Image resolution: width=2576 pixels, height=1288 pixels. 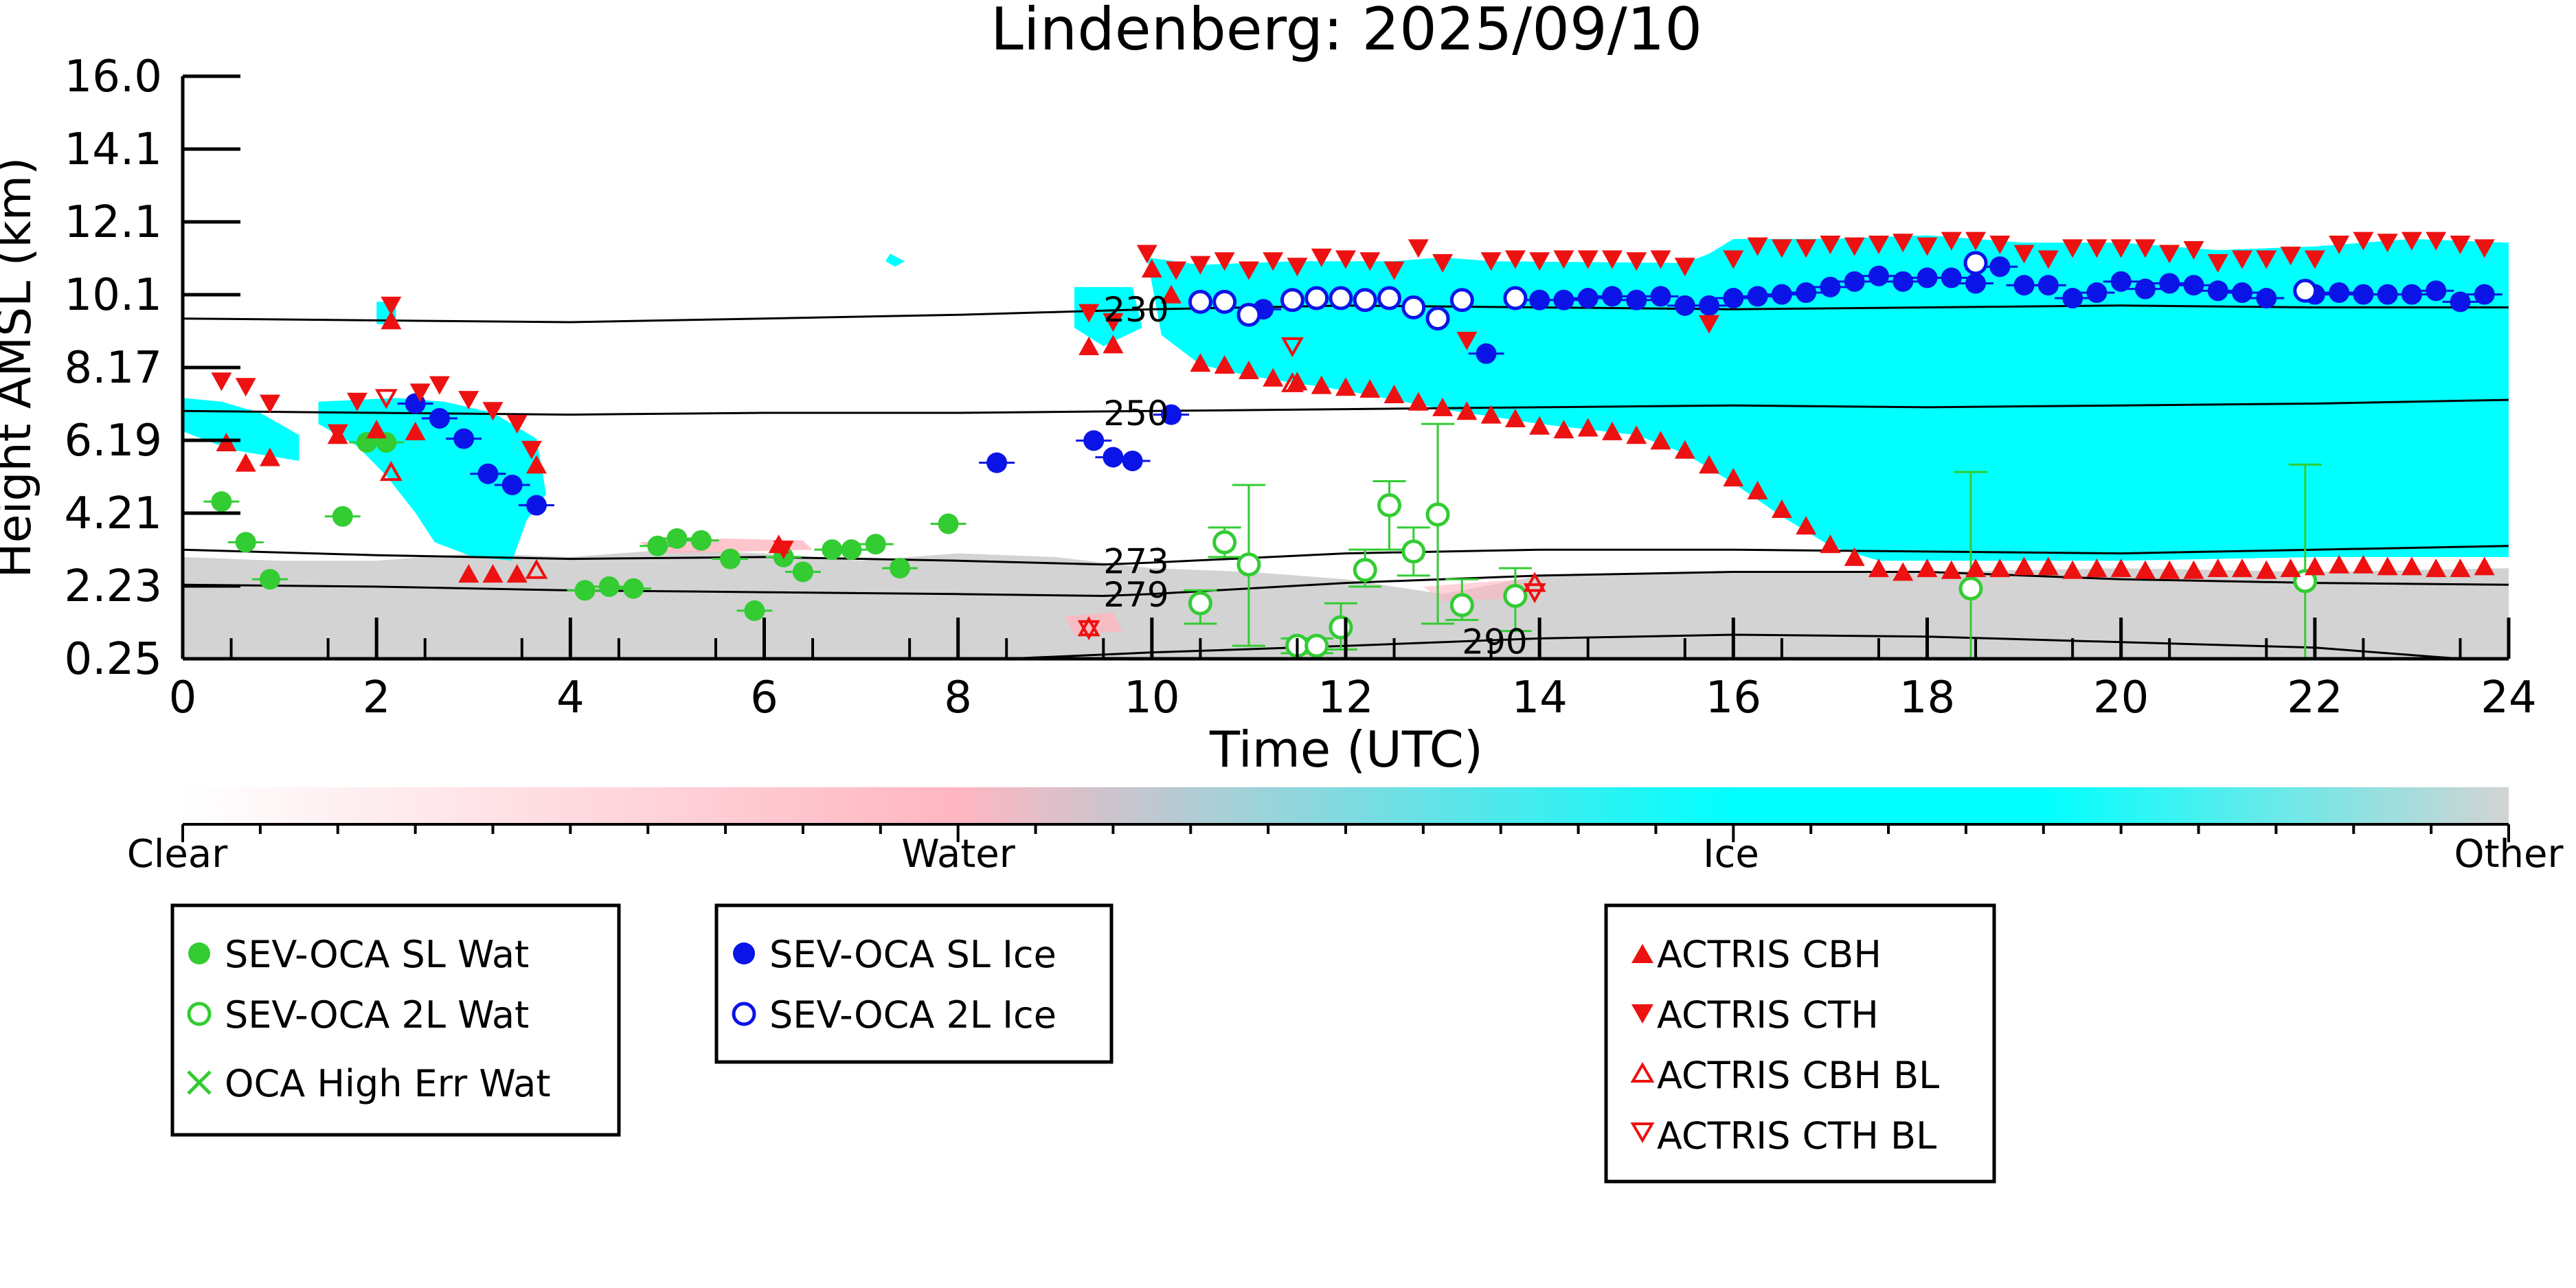 What do you see at coordinates (1642, 953) in the screenshot?
I see `legend-marker-triangle-up` at bounding box center [1642, 953].